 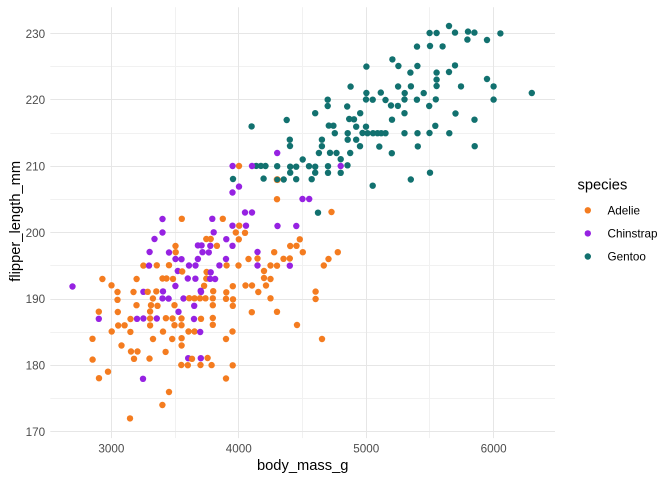 What do you see at coordinates (36, 100) in the screenshot?
I see `svg-text: 220` at bounding box center [36, 100].